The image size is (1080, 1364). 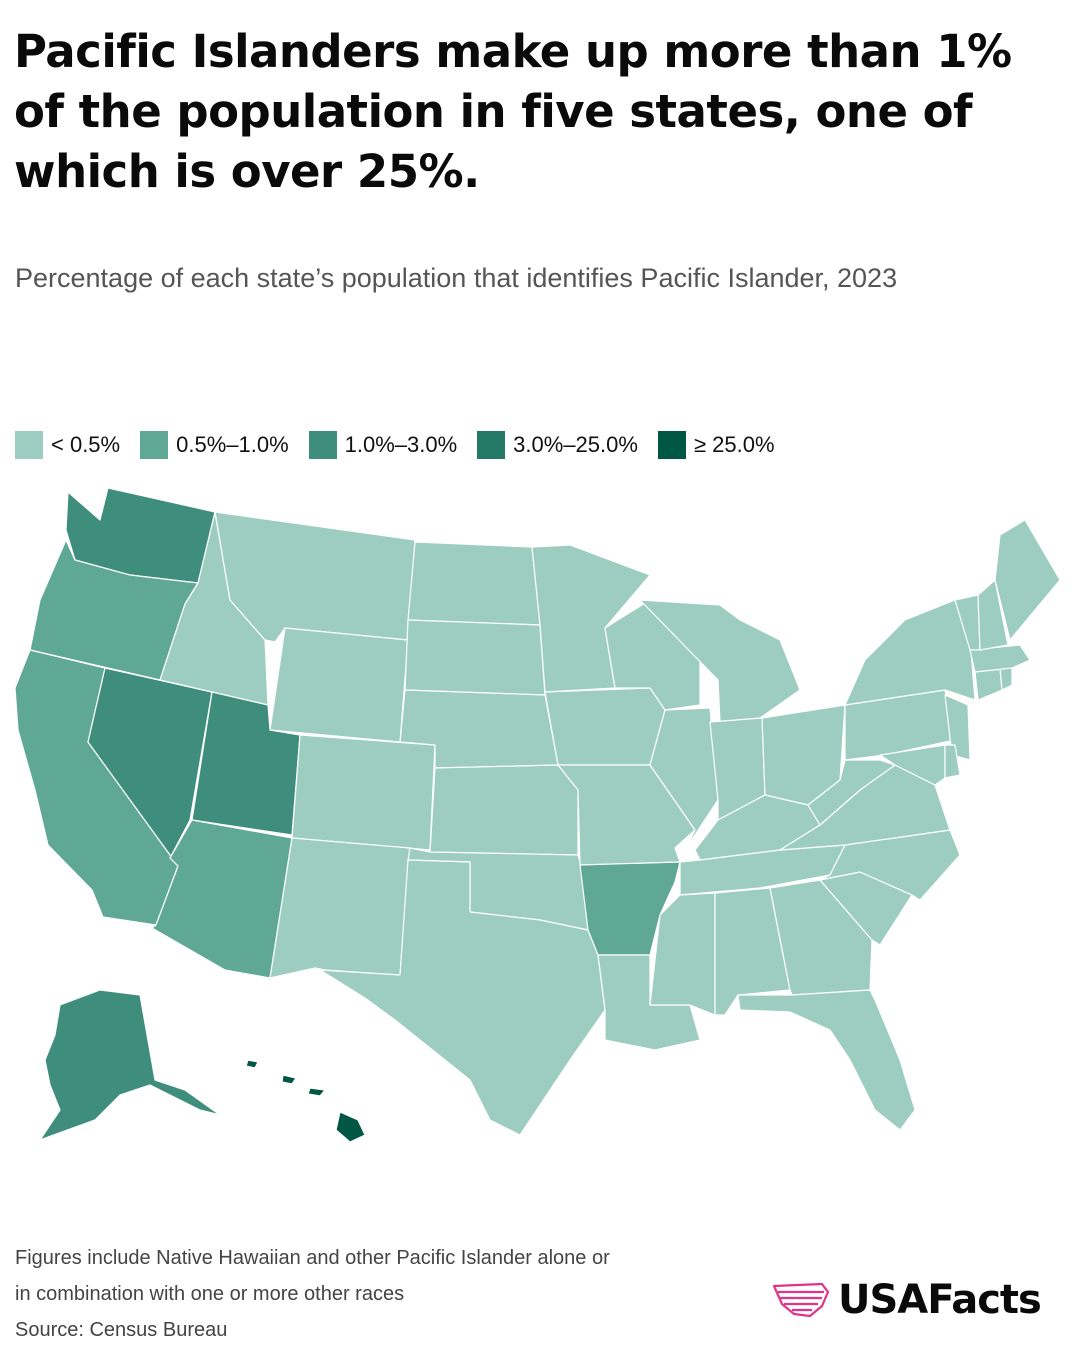 I want to click on legend-item-3-0-25-0: 3.0%–25.0%, so click(x=557, y=445).